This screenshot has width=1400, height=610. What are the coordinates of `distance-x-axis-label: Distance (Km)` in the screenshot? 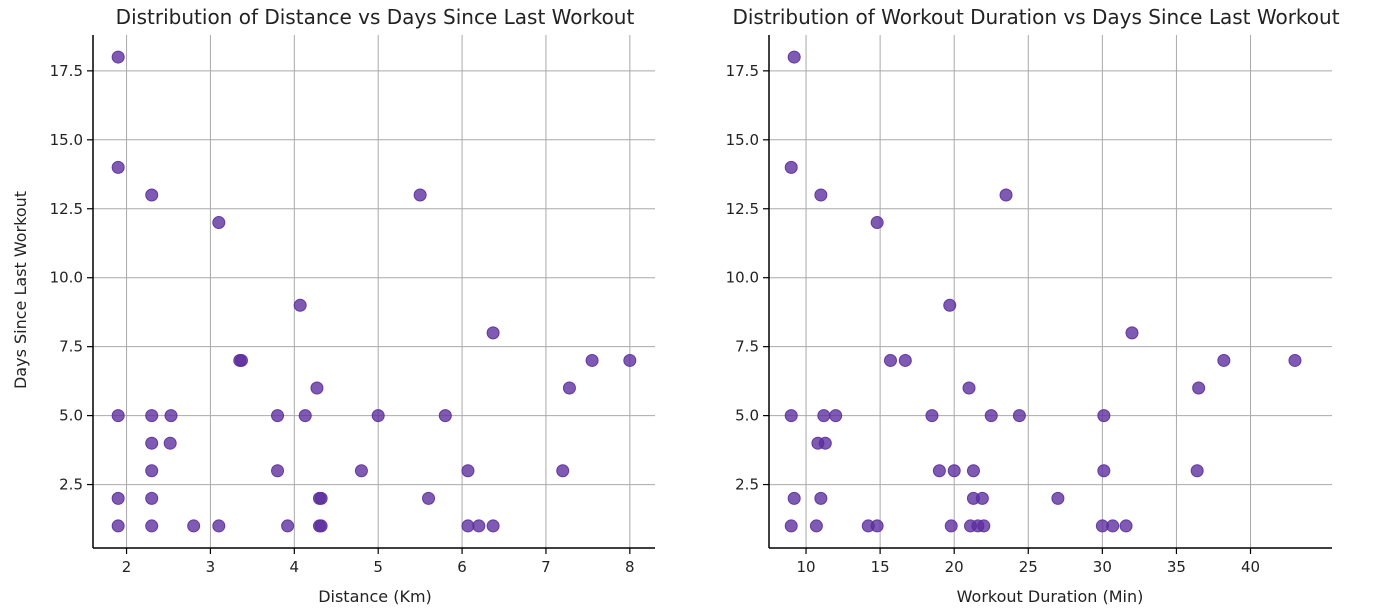 It's located at (375, 596).